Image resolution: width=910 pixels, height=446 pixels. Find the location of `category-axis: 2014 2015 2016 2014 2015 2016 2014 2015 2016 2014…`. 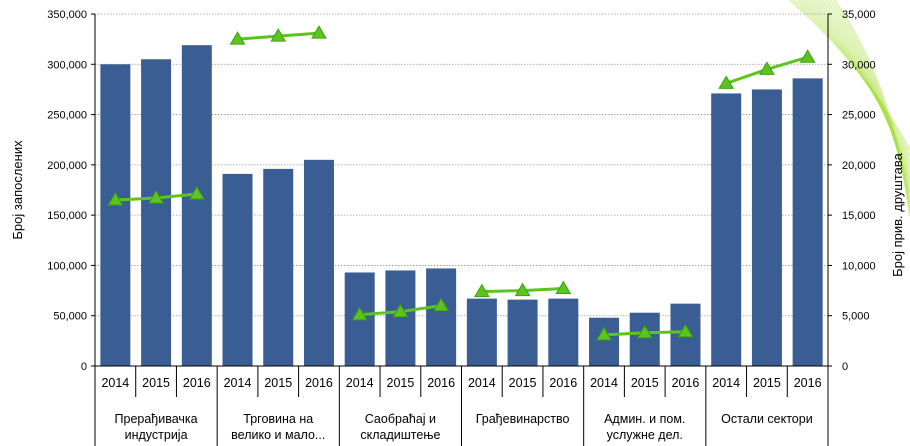

category-axis: 2014 2015 2016 2014 2015 2016 2014 2015 2016 2014… is located at coordinates (461, 406).